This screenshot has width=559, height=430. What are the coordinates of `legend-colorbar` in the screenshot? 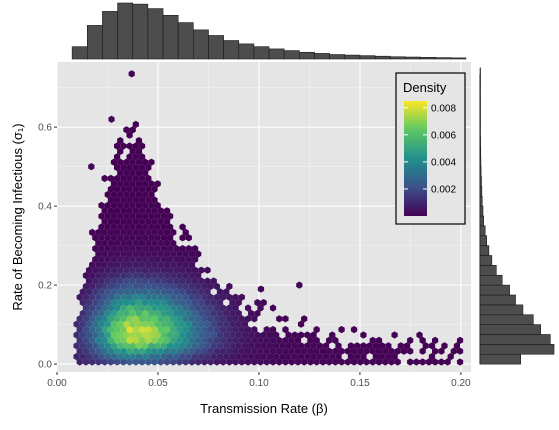 It's located at (415, 158).